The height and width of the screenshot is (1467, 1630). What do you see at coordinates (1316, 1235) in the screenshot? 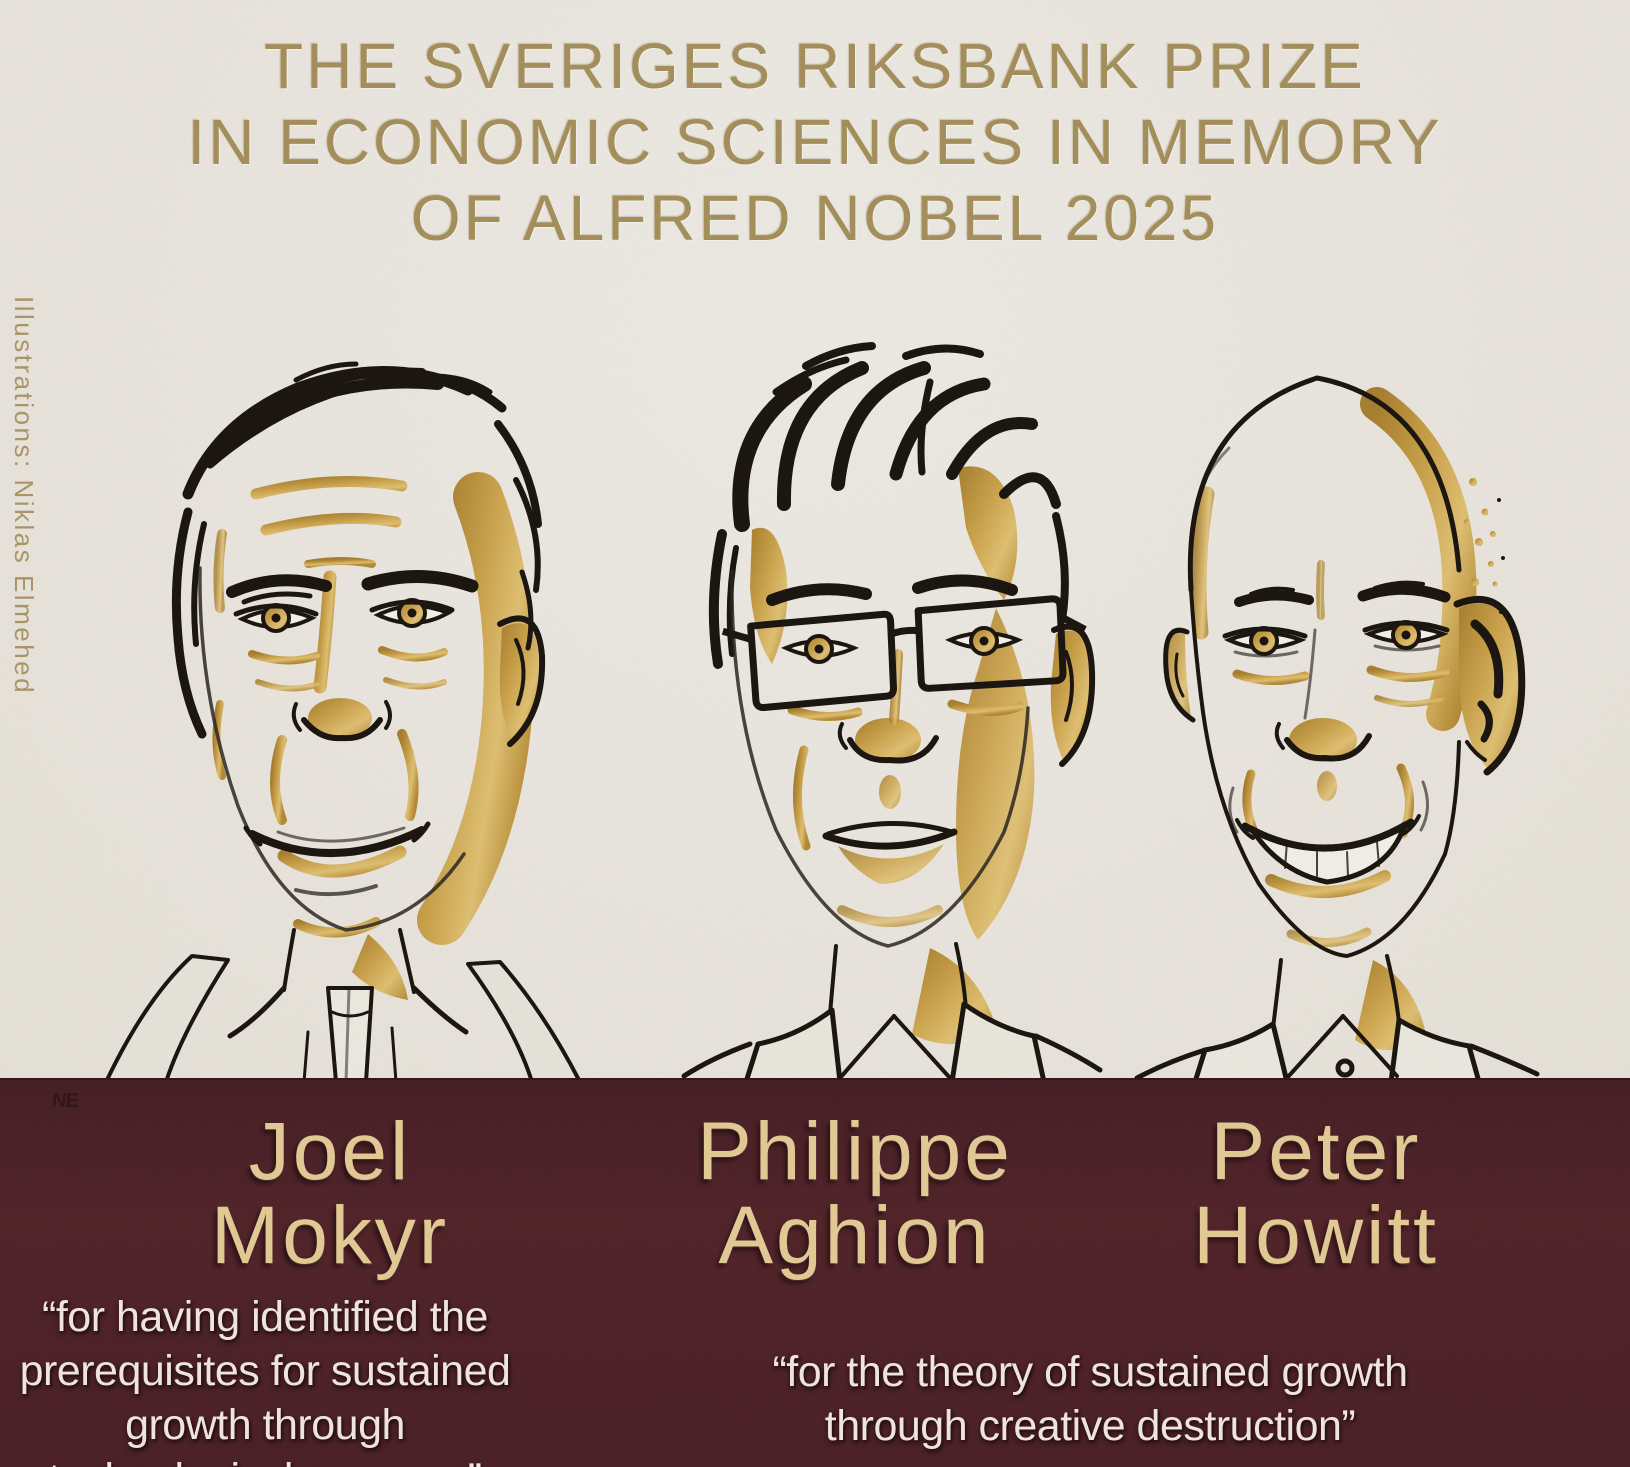
I see `laureate-last-name: Howitt` at bounding box center [1316, 1235].